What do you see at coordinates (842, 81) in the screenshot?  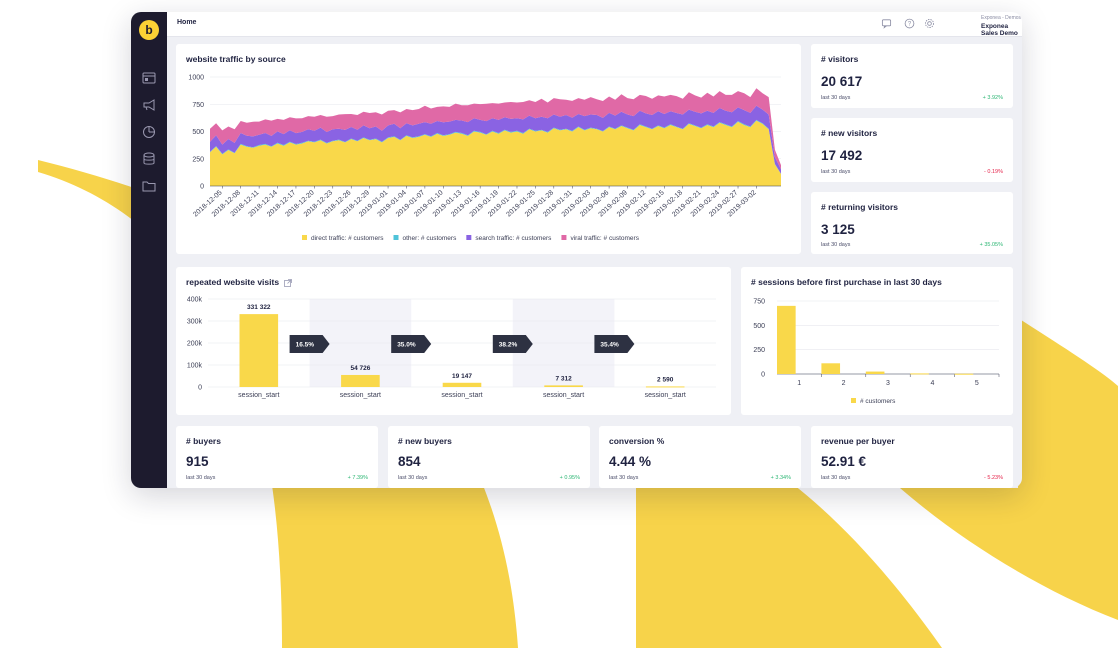 I see `kpi-value: 20 617` at bounding box center [842, 81].